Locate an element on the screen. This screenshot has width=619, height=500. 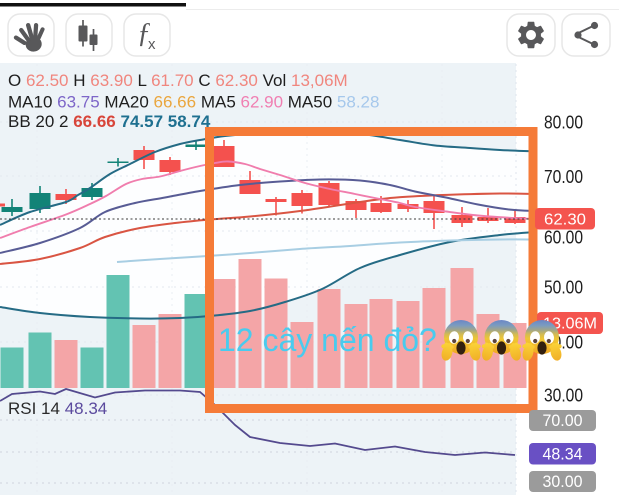
svg-text: RSI 14 48.34 is located at coordinates (57, 408).